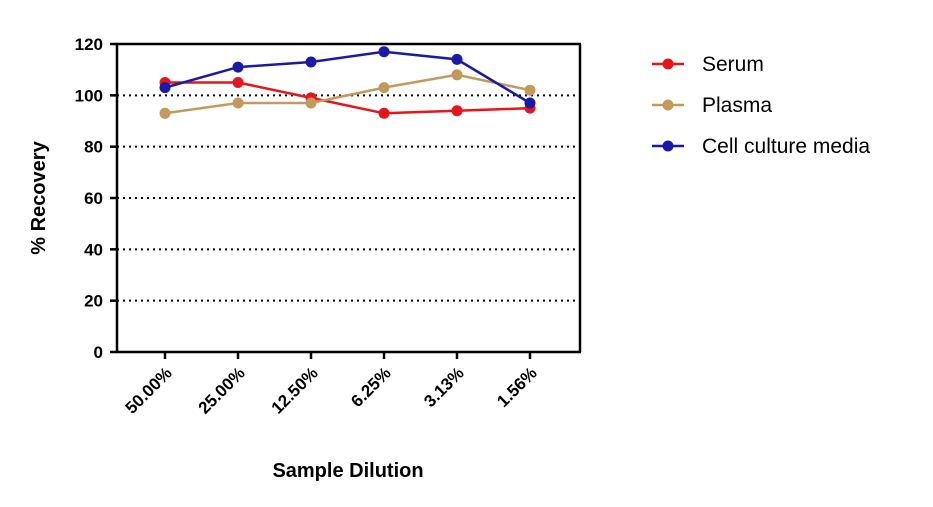  Describe the element at coordinates (347, 471) in the screenshot. I see `x-axis-title: Sample Dilution` at that location.